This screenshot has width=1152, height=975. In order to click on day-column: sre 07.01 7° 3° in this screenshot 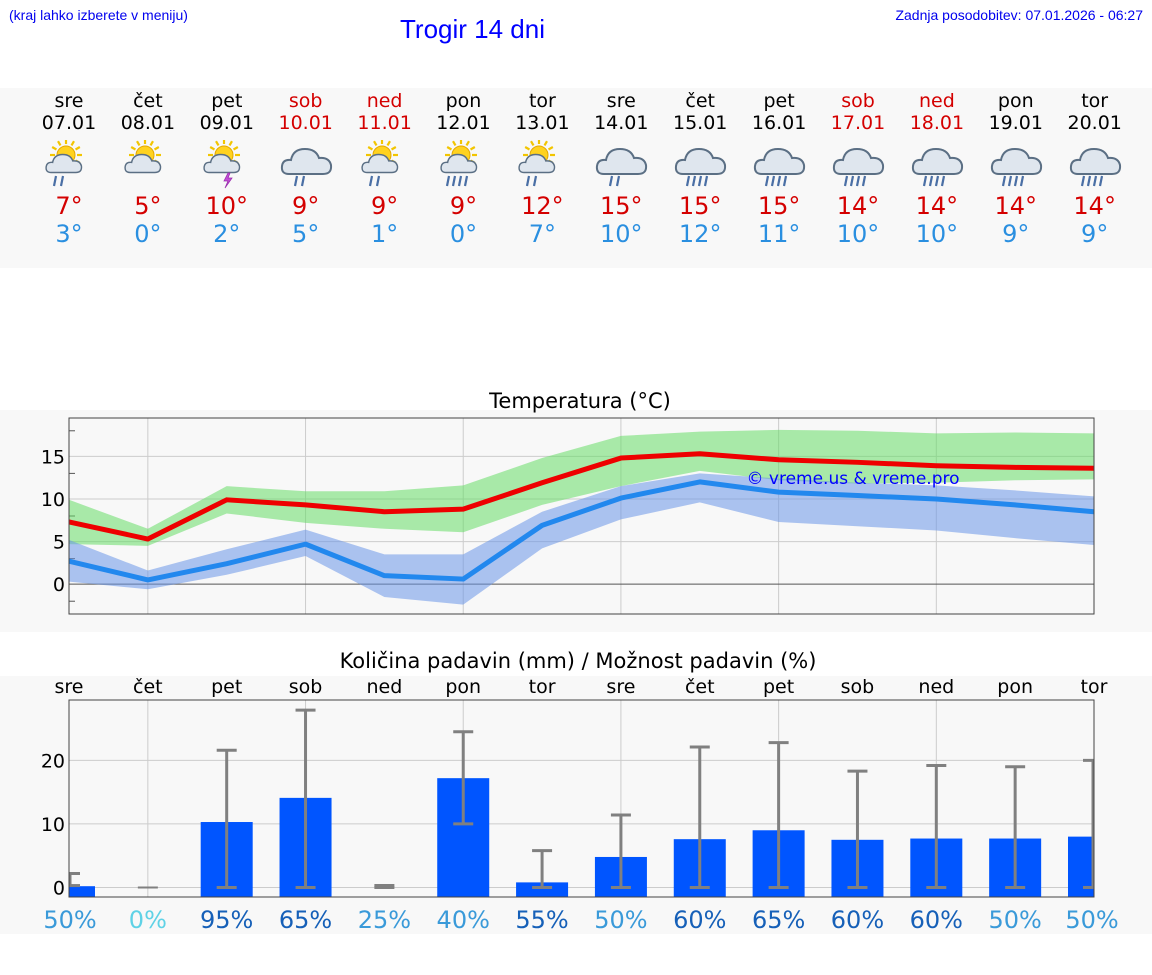, I will do `click(69, 168)`.